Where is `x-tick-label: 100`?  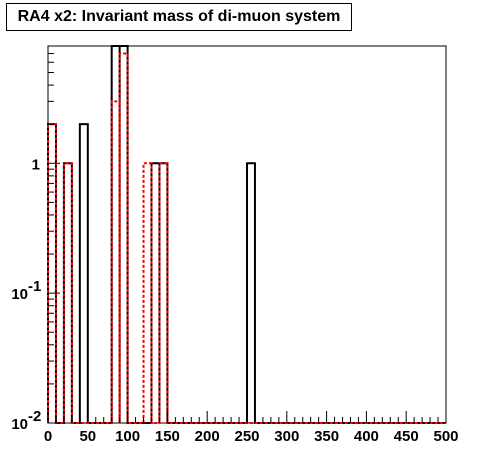
x-tick-label: 100 is located at coordinates (127, 436).